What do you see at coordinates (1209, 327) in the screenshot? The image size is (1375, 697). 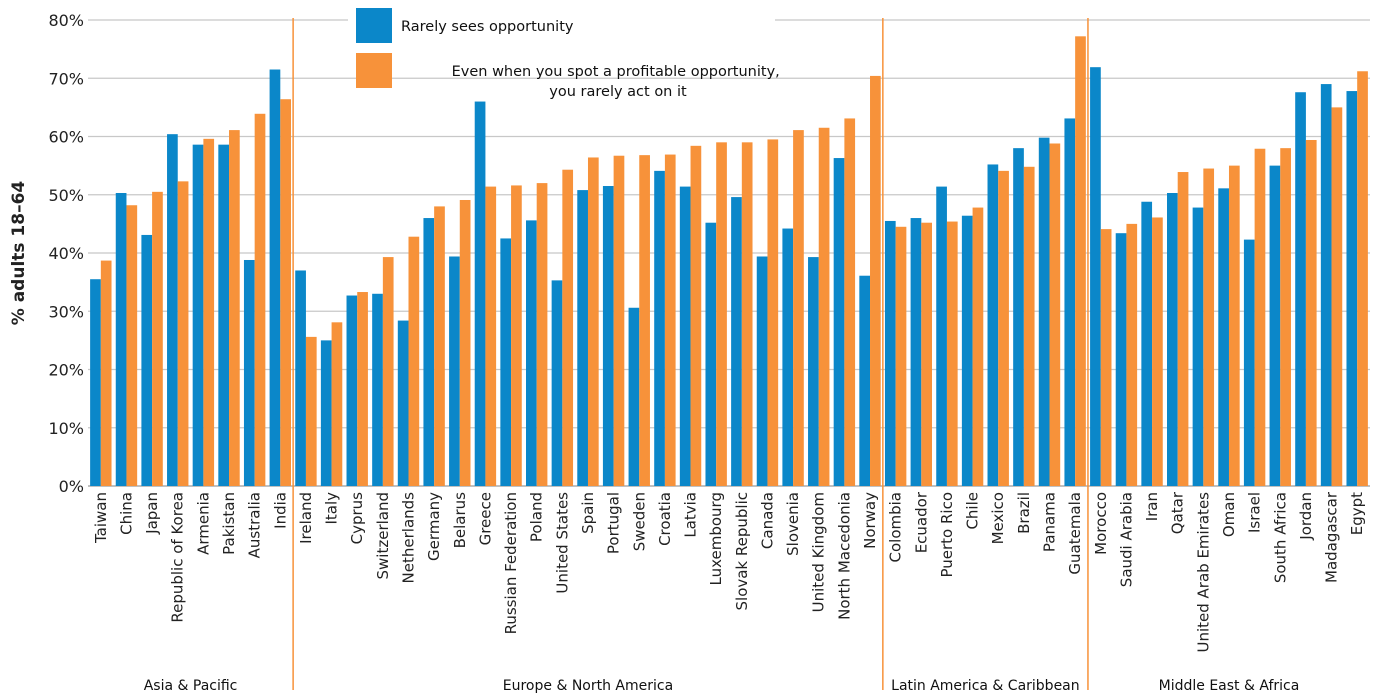 I see `bar-united-arab-emirates-rarely-acts` at bounding box center [1209, 327].